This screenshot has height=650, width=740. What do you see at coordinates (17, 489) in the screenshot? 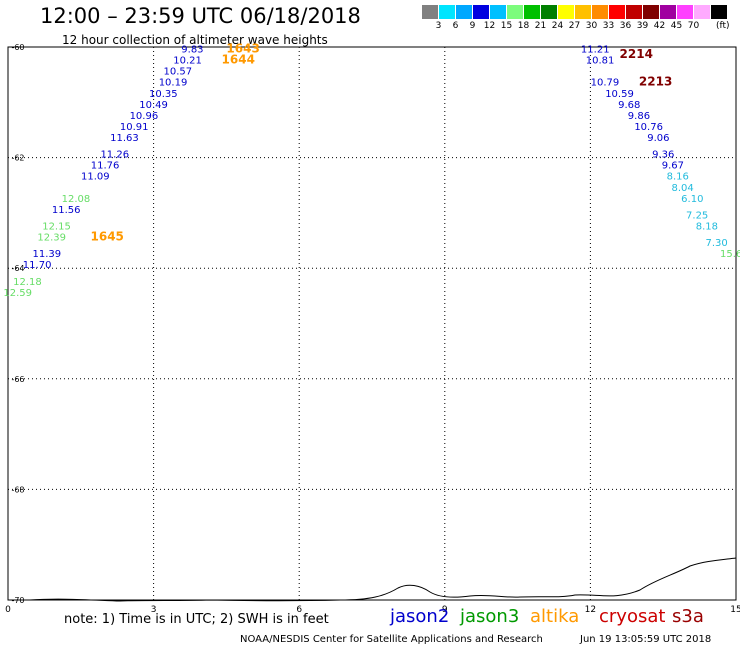
I see `y-tick-label: -68` at bounding box center [17, 489].